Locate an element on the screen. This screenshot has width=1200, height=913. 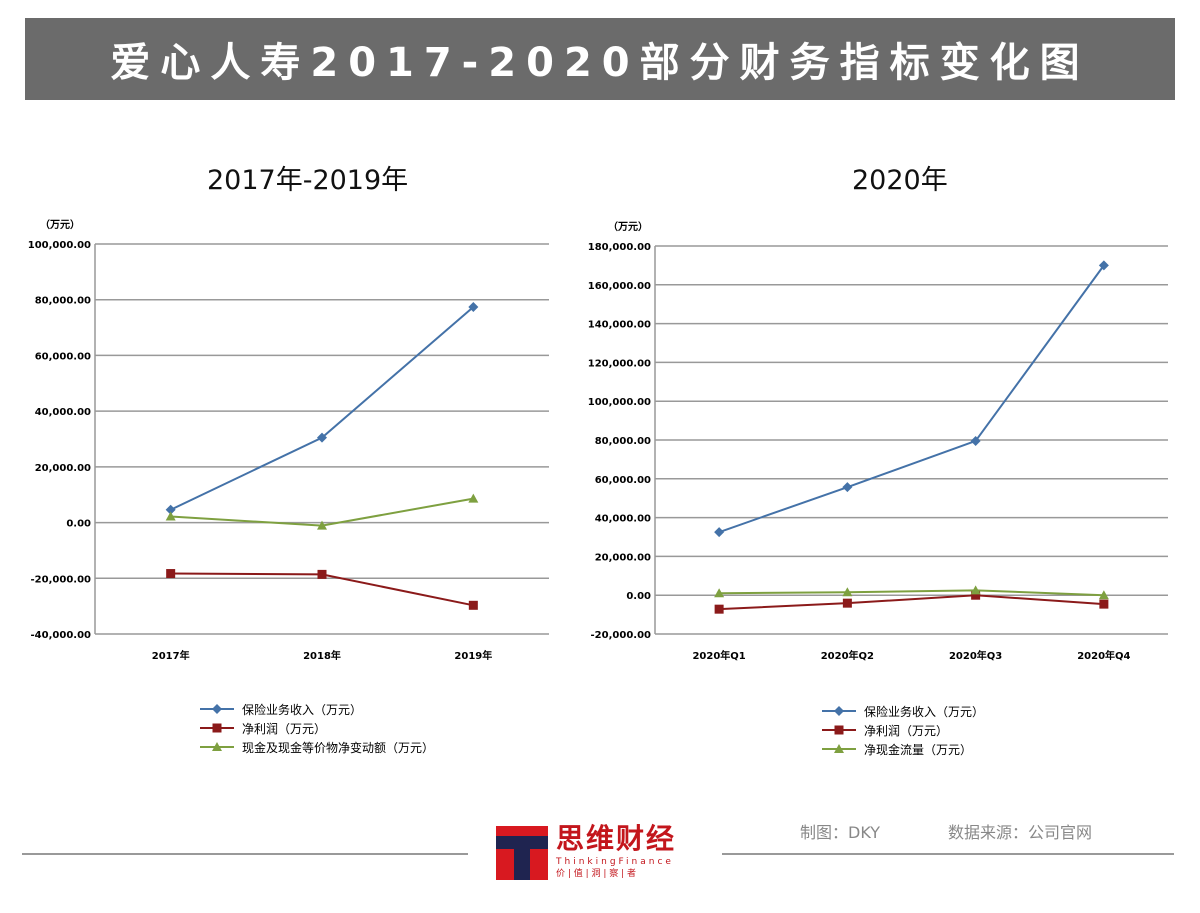
y-tick-label: 140,000.00 is located at coordinates (619, 325).